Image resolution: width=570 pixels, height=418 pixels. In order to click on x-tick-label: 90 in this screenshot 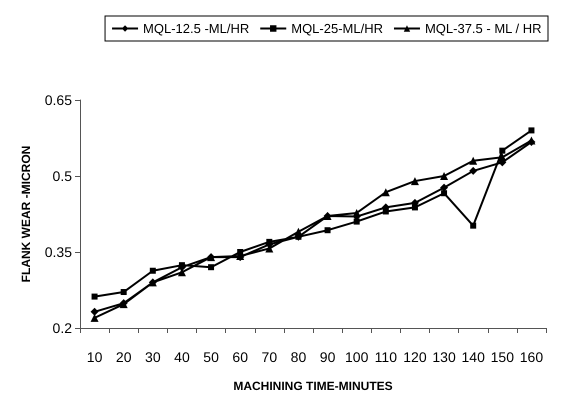, I will do `click(328, 357)`.